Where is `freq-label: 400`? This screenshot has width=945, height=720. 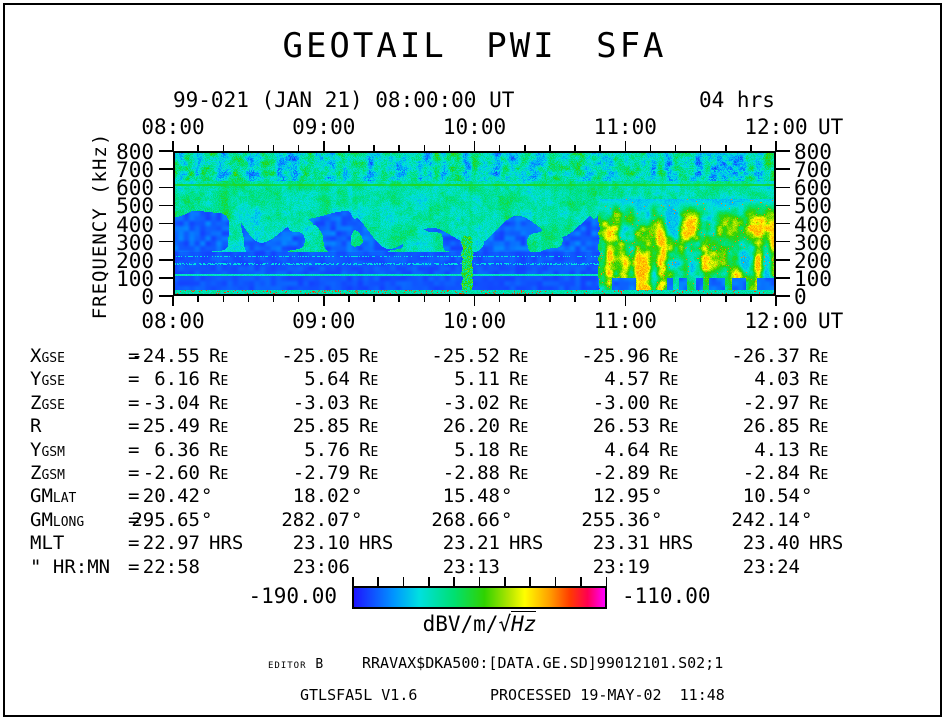 freq-label: 400 is located at coordinates (135, 224).